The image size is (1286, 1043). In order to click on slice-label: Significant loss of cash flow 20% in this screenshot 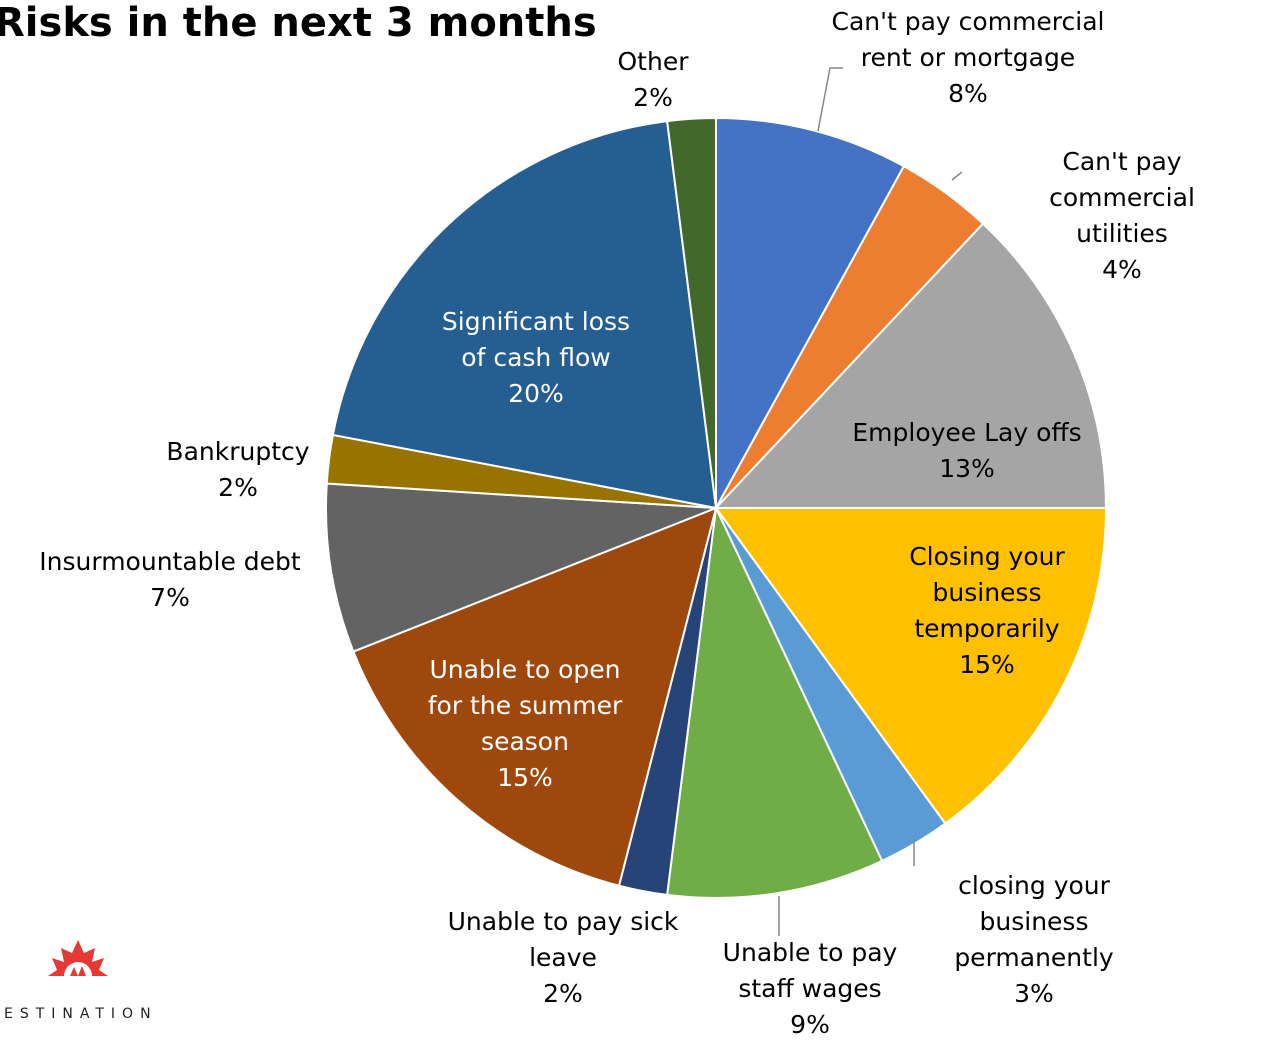, I will do `click(536, 358)`.